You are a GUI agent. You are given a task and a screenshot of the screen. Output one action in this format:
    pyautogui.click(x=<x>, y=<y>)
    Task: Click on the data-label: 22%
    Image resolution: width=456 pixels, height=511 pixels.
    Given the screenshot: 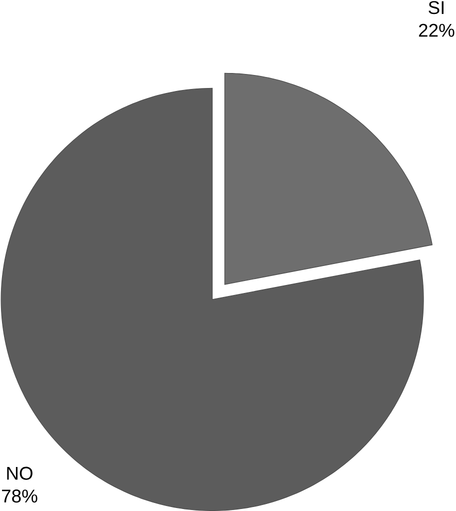 What is the action you would take?
    pyautogui.click(x=436, y=30)
    